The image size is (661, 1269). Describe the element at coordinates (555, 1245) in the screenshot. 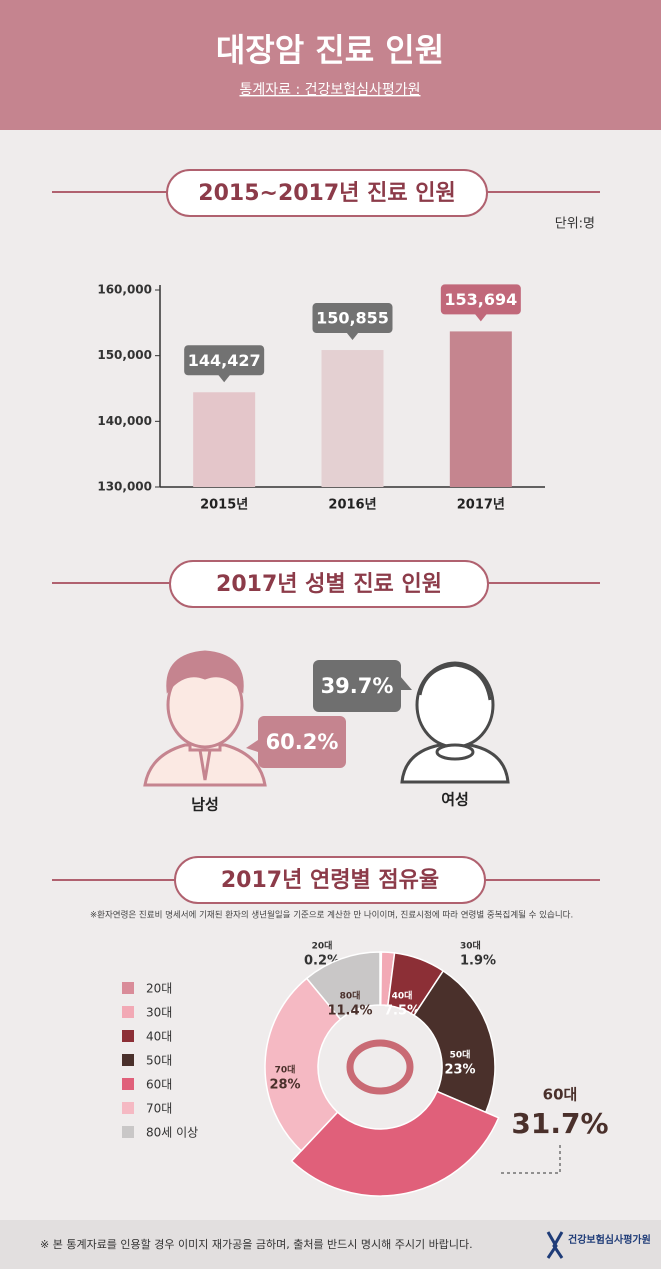

I see `logo-mark` at that location.